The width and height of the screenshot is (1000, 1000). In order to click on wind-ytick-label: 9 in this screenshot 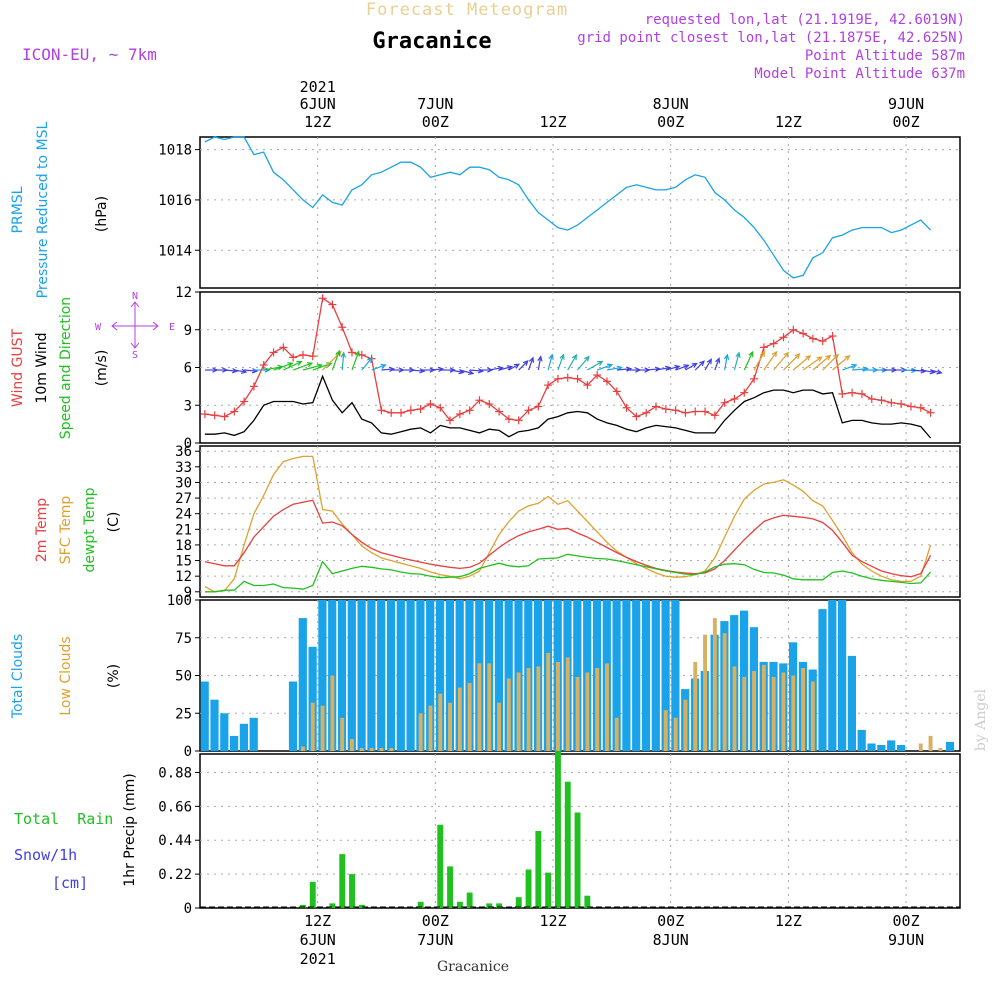, I will do `click(188, 331)`.